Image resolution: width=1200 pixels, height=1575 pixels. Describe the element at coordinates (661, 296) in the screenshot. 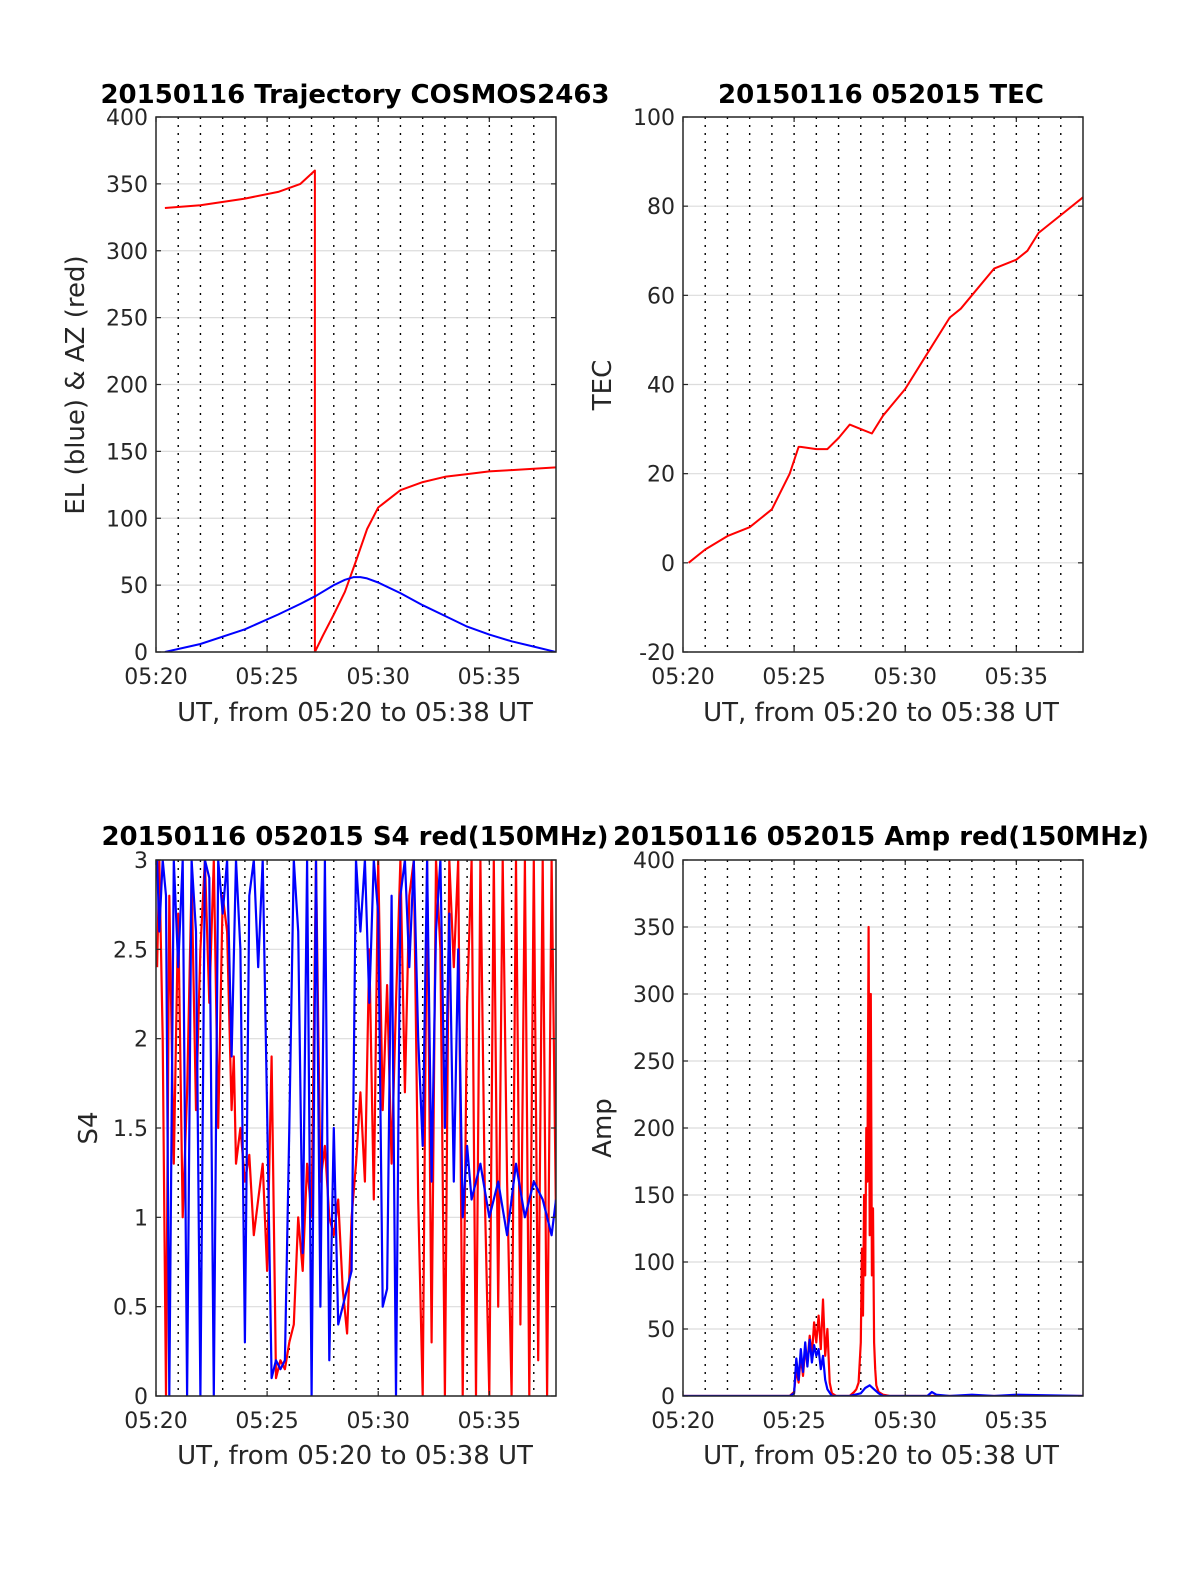

I see `tec-ytick-label-4: 60` at that location.